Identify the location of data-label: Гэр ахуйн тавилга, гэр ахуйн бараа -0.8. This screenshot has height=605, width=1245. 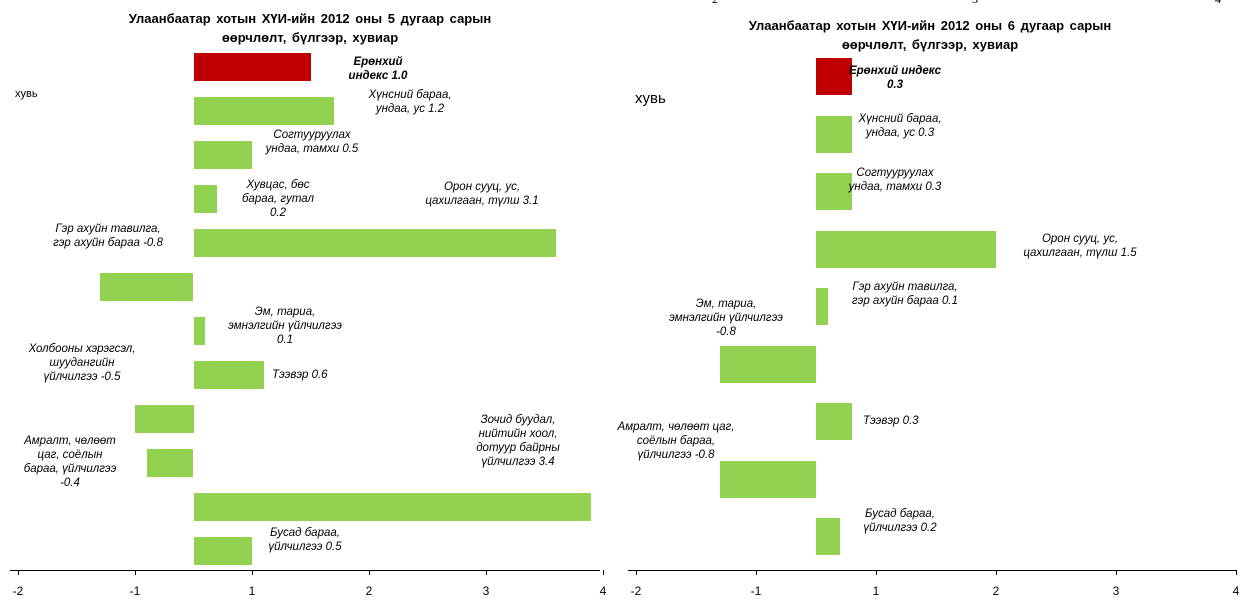
(108, 236).